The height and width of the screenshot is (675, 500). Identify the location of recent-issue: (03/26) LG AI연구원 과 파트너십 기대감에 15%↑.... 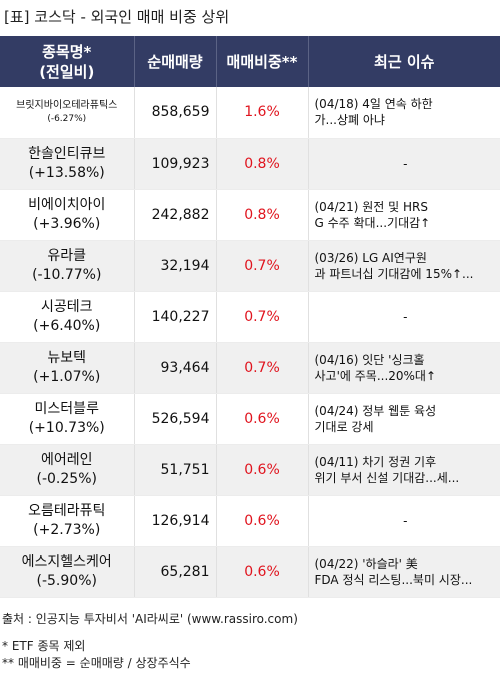
(404, 266).